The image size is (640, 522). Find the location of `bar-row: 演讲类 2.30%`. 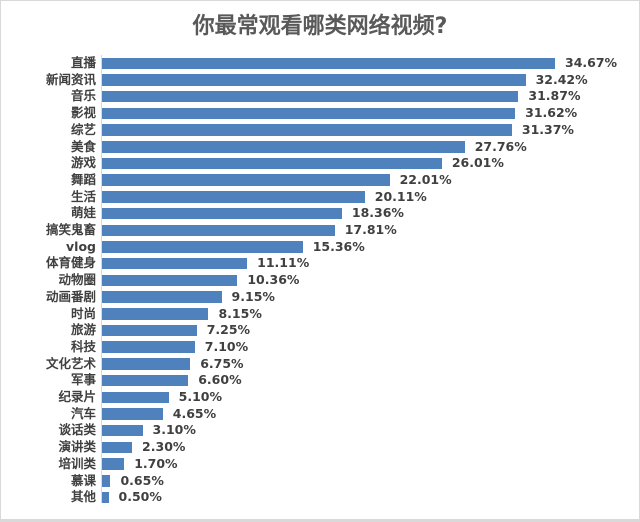

bar-row: 演讲类 2.30% is located at coordinates (320, 447).